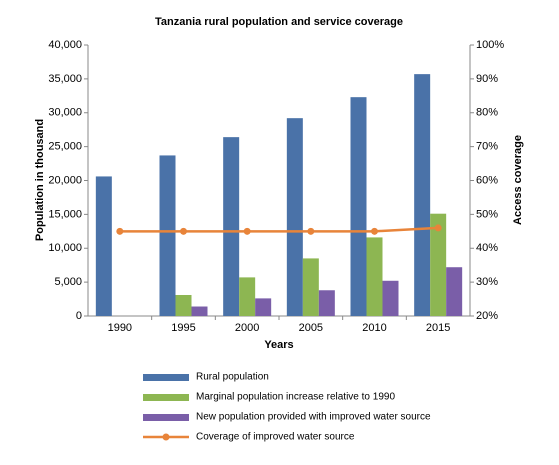  What do you see at coordinates (232, 377) in the screenshot?
I see `legend-label: Rural population` at bounding box center [232, 377].